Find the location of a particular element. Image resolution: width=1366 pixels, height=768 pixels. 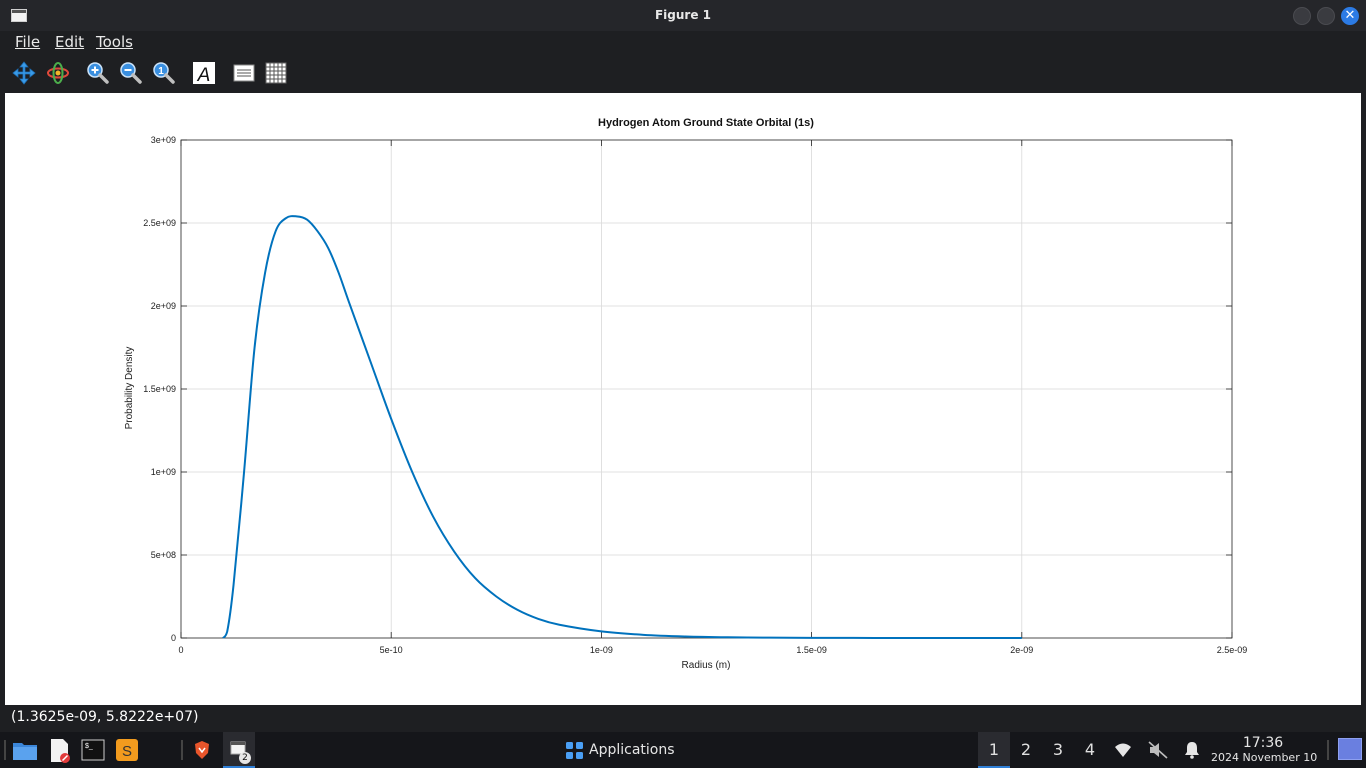

grid-icon is located at coordinates (276, 73).